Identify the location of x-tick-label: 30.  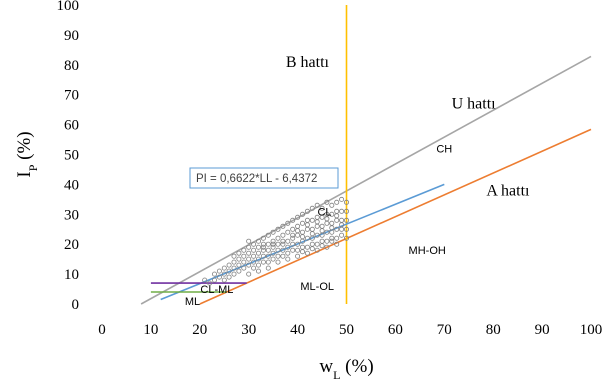
(248, 330).